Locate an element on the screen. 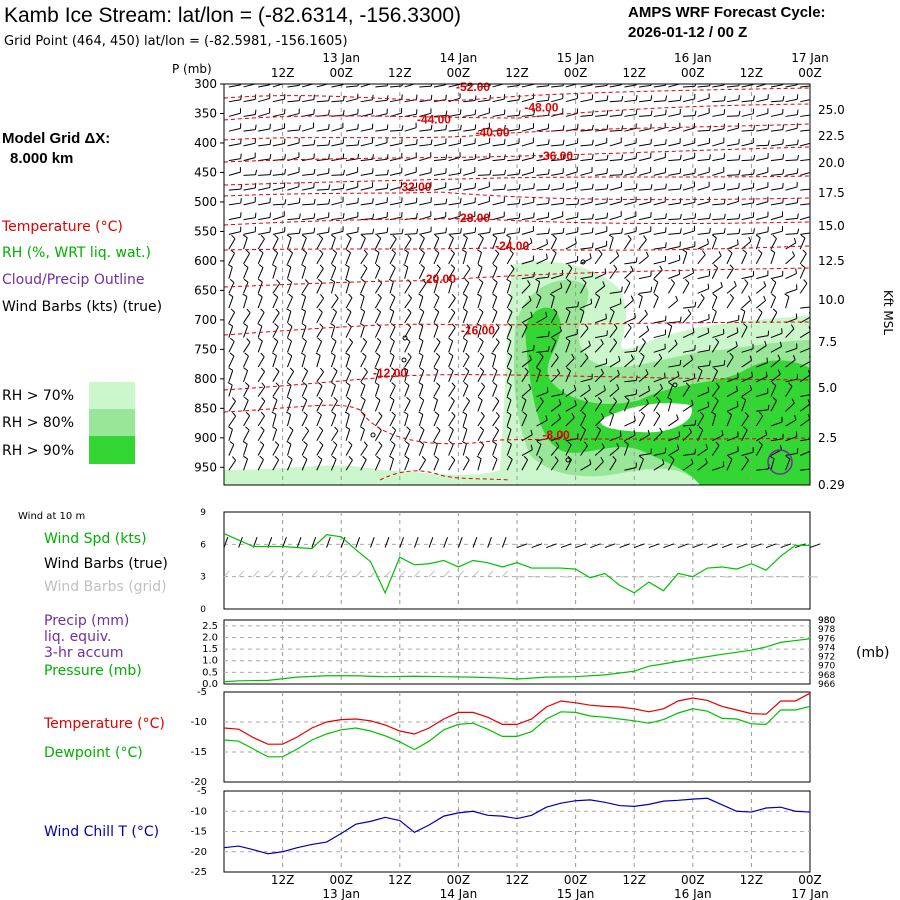  pressure-tick: 450 is located at coordinates (205, 172).